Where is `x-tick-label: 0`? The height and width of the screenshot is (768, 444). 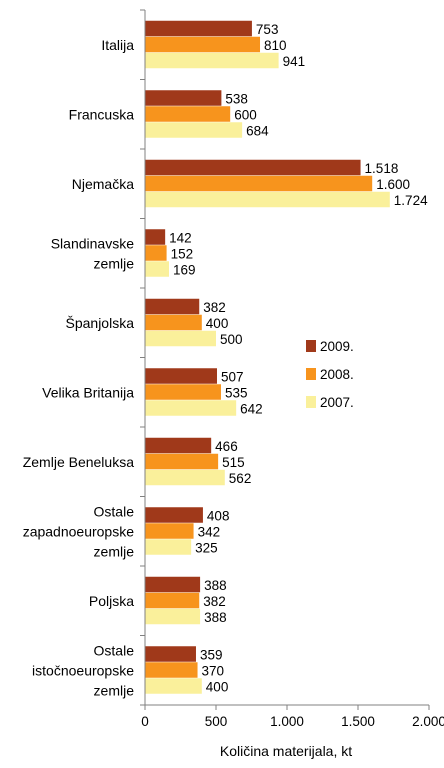 x-tick-label: 0 is located at coordinates (145, 721).